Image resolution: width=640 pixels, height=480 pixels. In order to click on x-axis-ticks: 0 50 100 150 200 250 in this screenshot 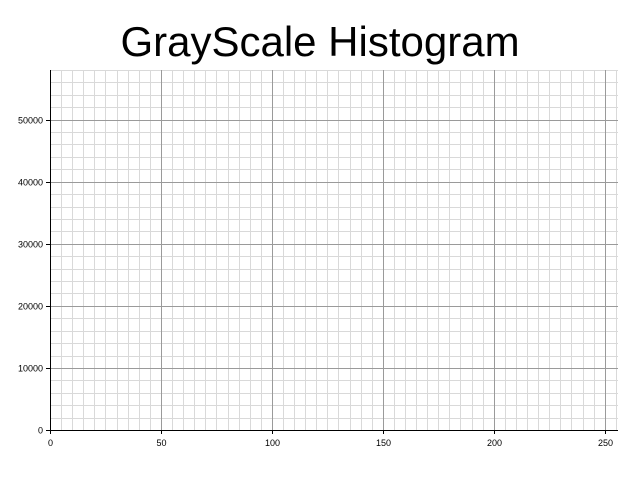, I will do `click(330, 439)`.